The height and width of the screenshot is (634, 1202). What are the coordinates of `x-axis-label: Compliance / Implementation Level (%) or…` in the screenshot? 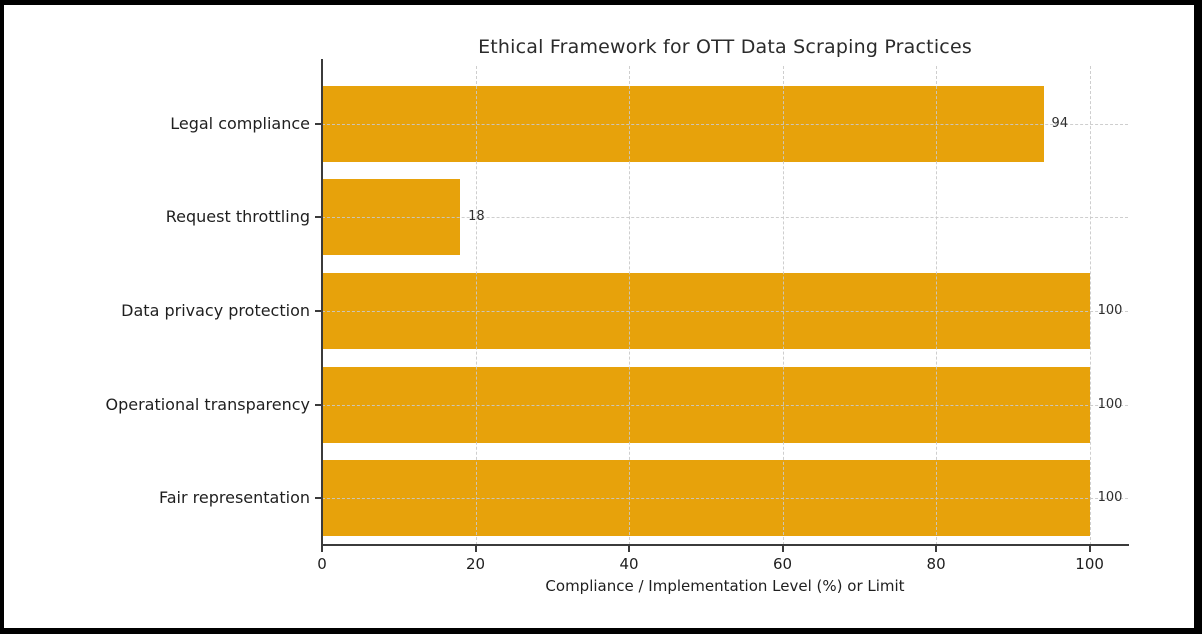 It's located at (725, 586).